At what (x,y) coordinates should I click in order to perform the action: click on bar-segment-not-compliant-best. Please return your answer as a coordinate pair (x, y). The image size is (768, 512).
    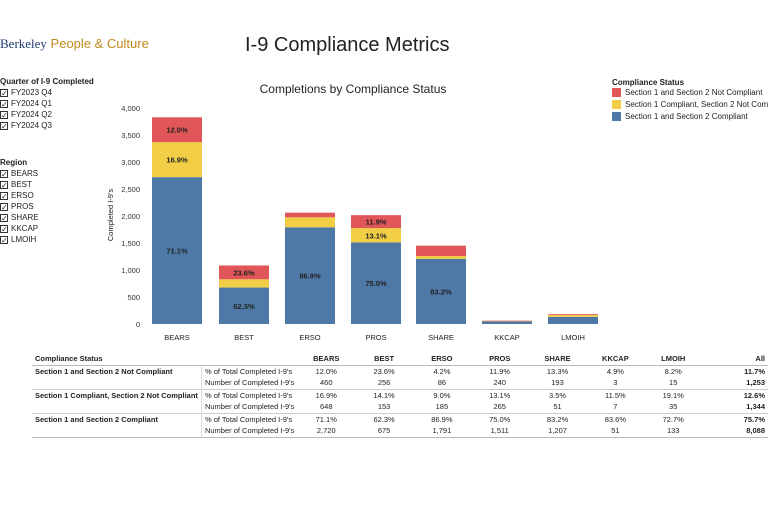
    Looking at the image, I should click on (244, 272).